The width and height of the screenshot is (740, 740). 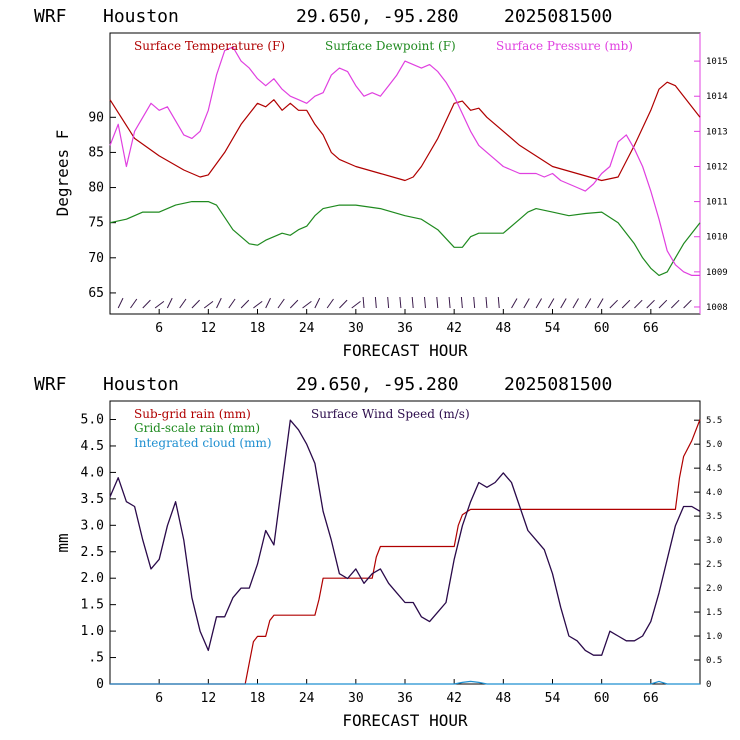 I want to click on x-tick-label: 48, so click(x=504, y=698).